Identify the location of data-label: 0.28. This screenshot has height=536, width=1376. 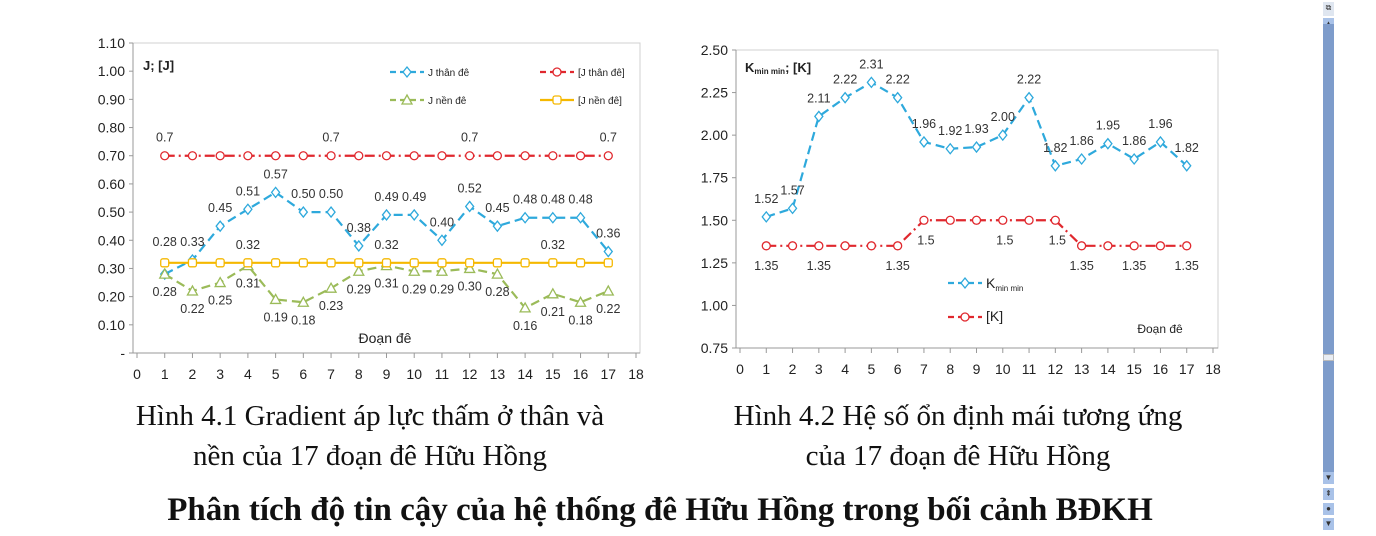
(165, 292).